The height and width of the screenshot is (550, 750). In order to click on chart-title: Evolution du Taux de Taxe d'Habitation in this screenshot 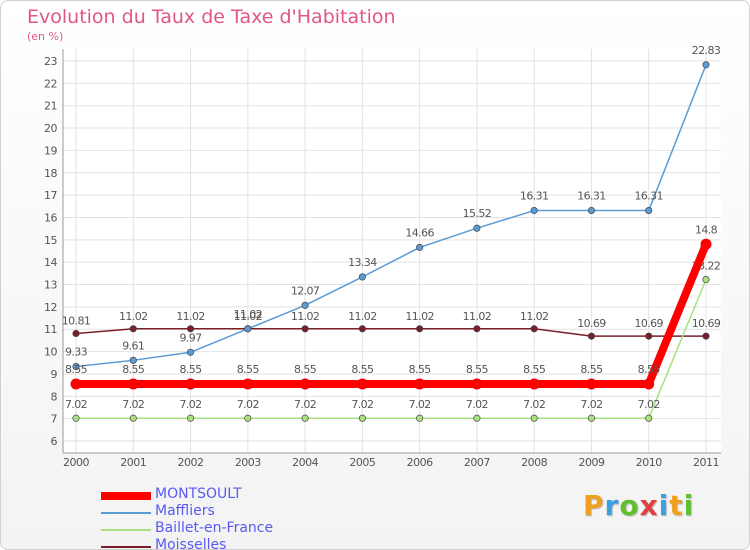, I will do `click(211, 17)`.